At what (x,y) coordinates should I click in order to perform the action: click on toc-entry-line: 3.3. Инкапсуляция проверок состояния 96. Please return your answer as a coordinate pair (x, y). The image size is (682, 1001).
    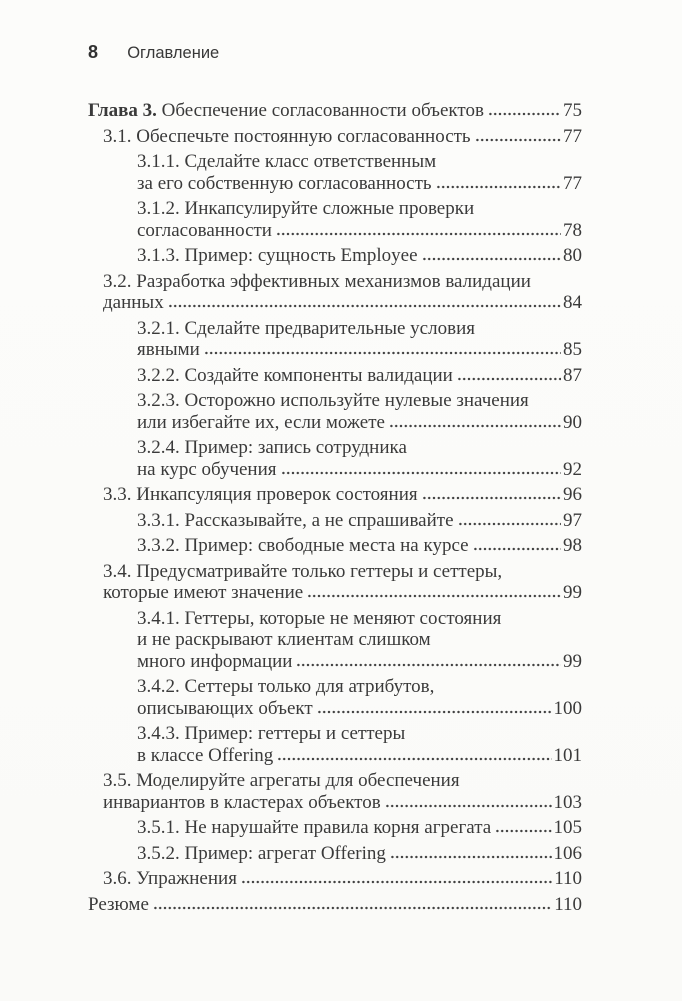
    Looking at the image, I should click on (342, 495).